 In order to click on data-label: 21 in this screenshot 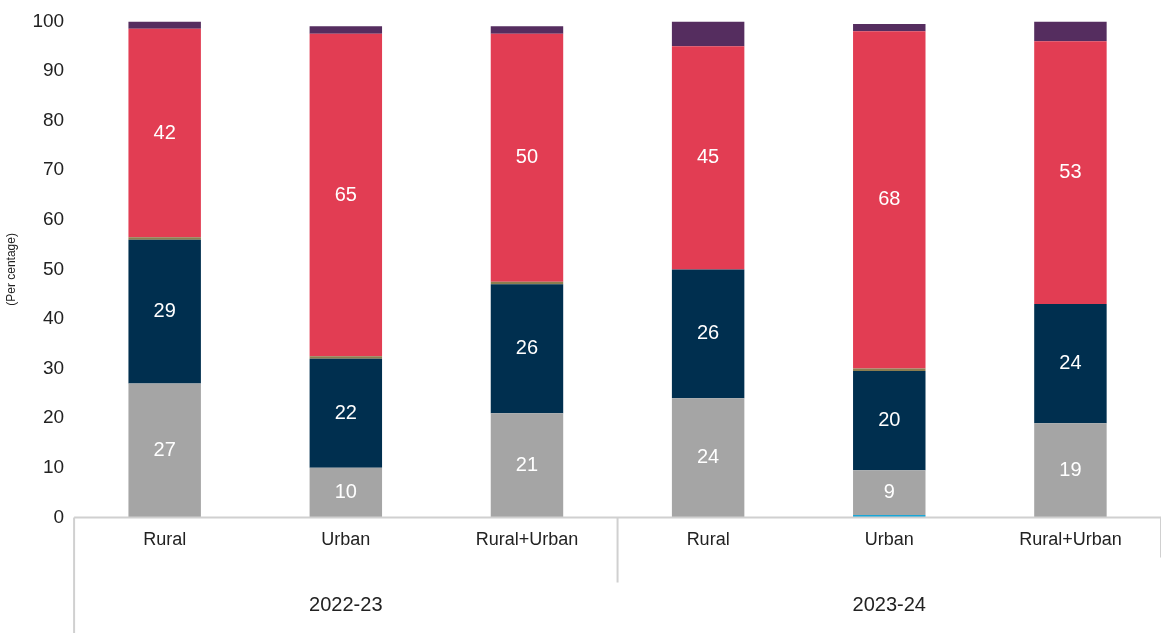, I will do `click(527, 463)`.